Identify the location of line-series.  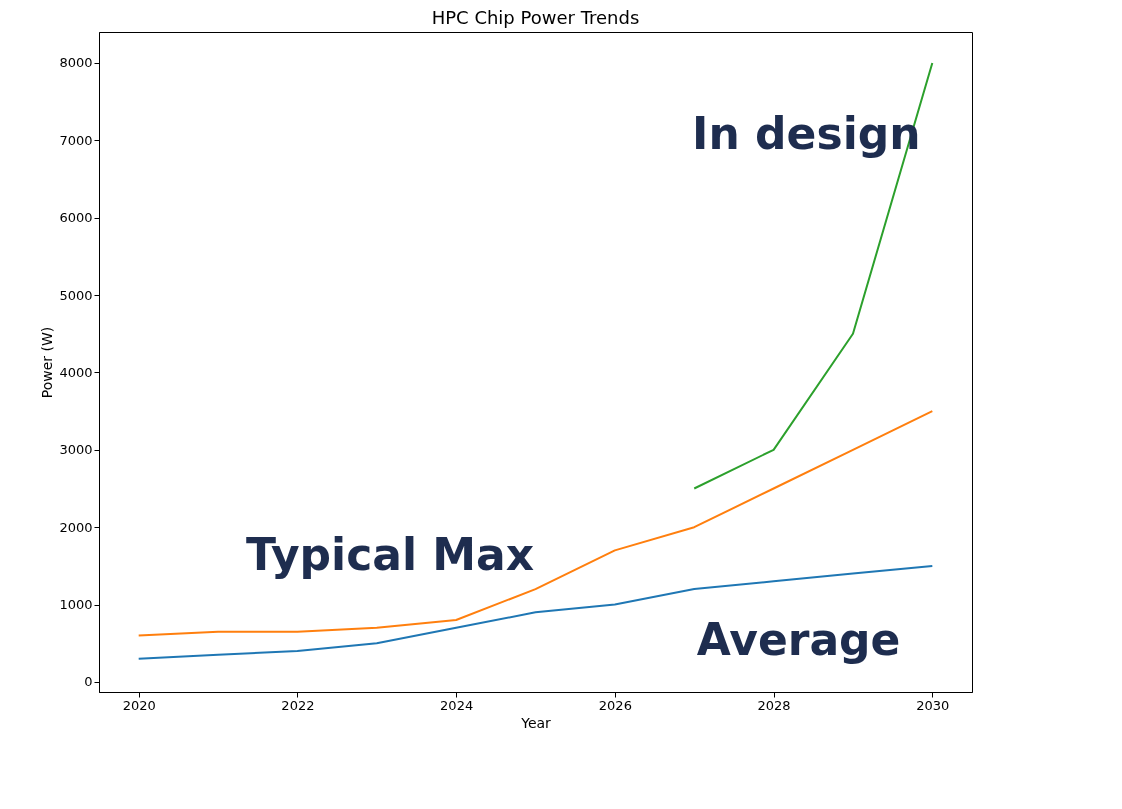
(813, 275).